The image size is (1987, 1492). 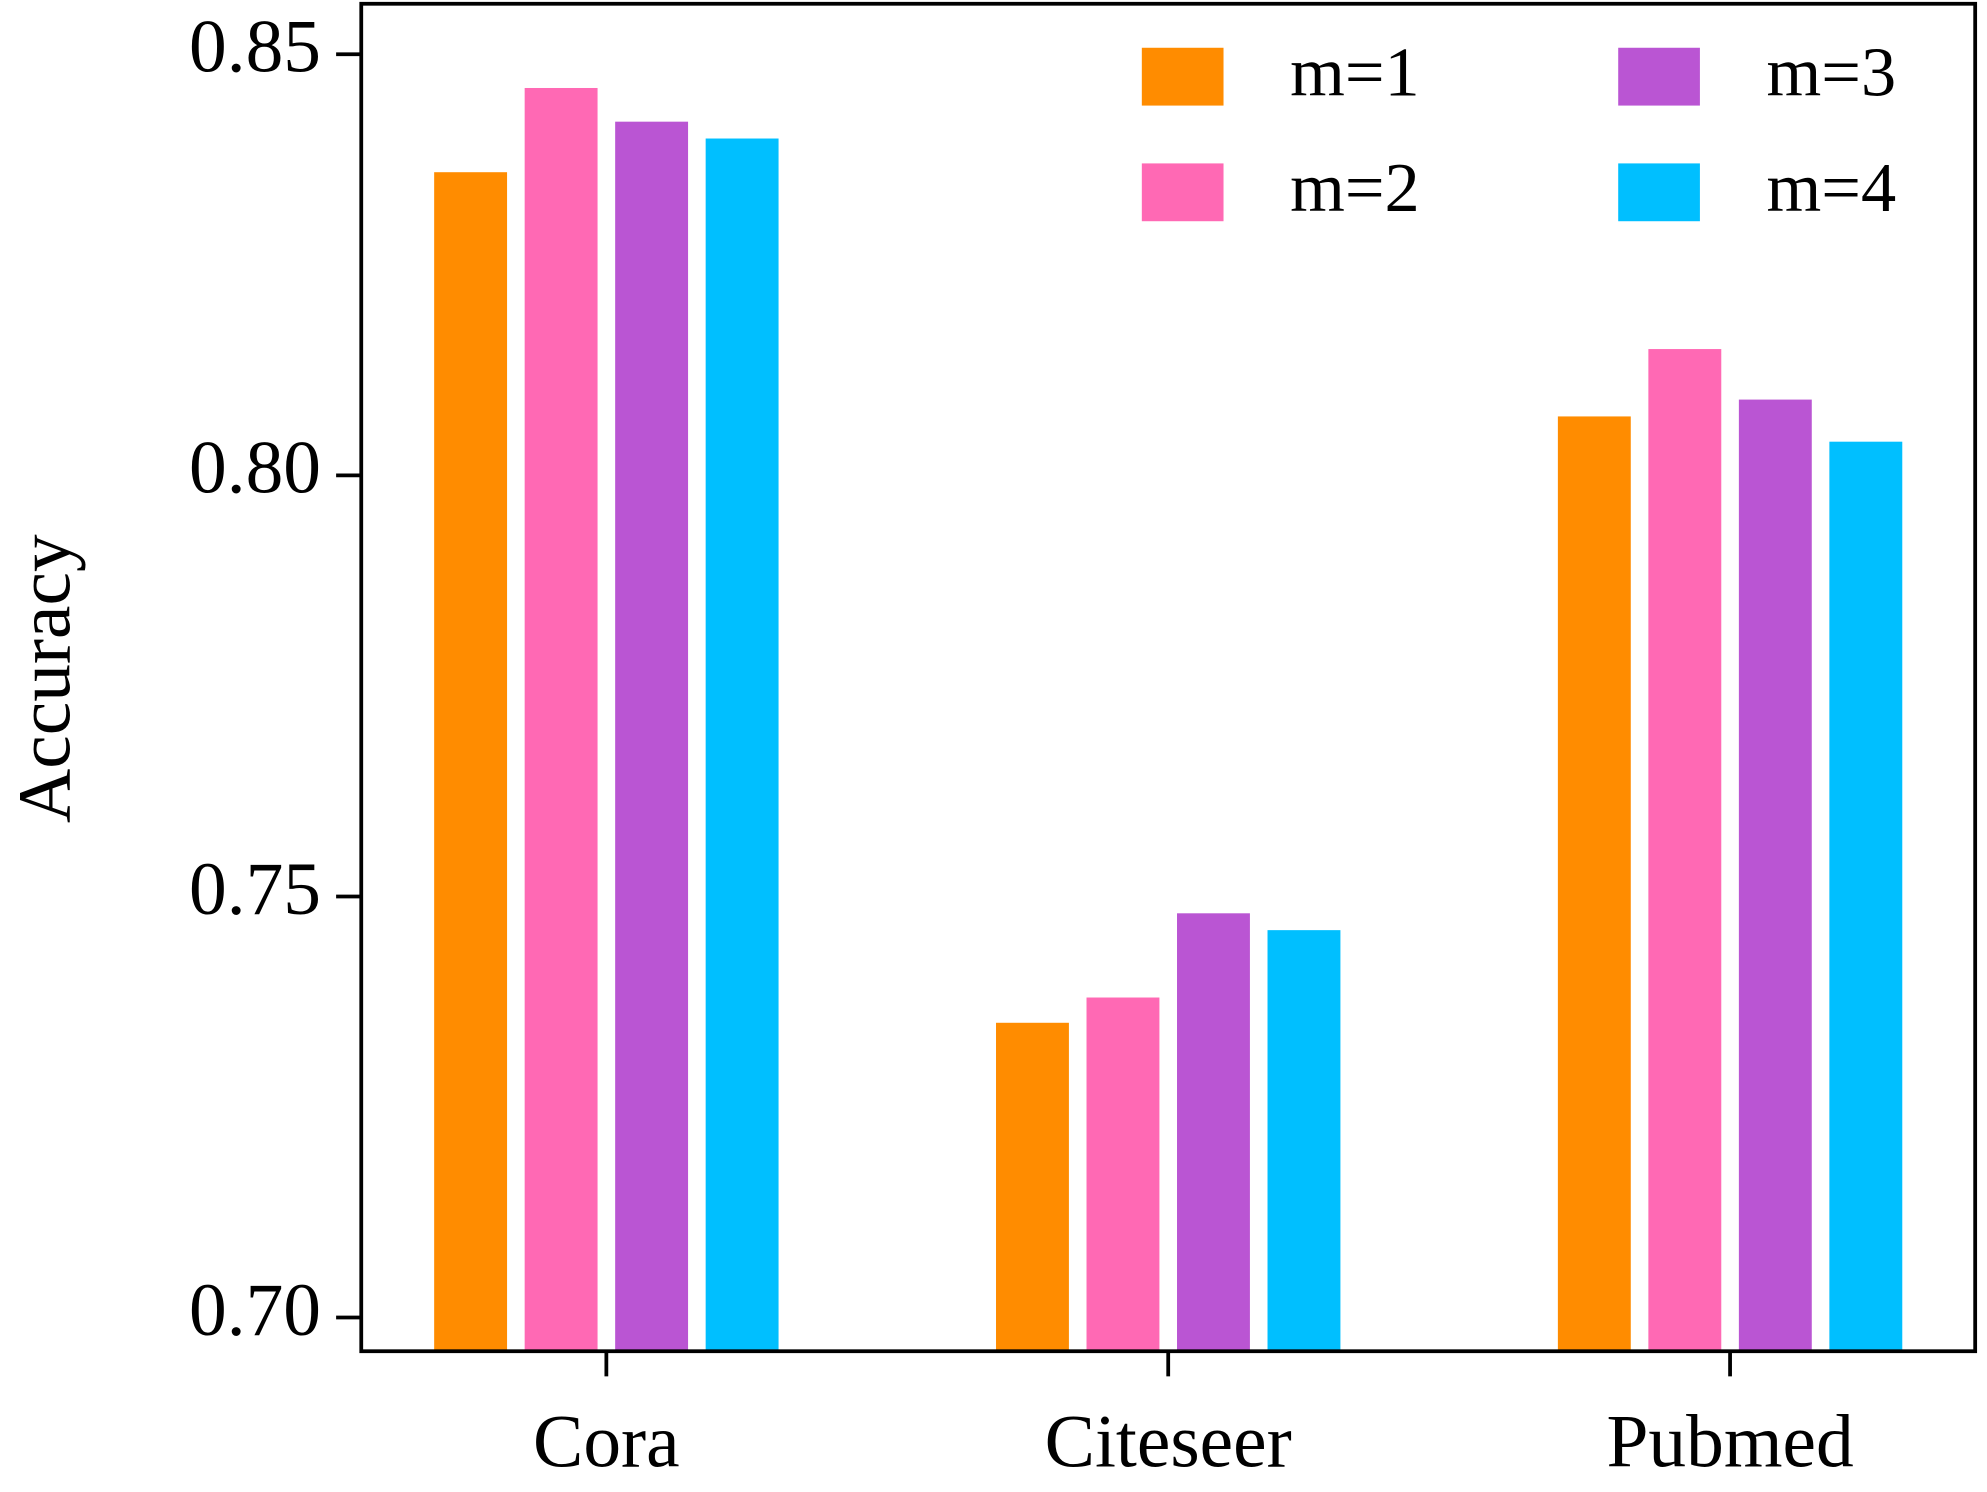 What do you see at coordinates (1729, 1442) in the screenshot?
I see `x-tick-label: Pubmed` at bounding box center [1729, 1442].